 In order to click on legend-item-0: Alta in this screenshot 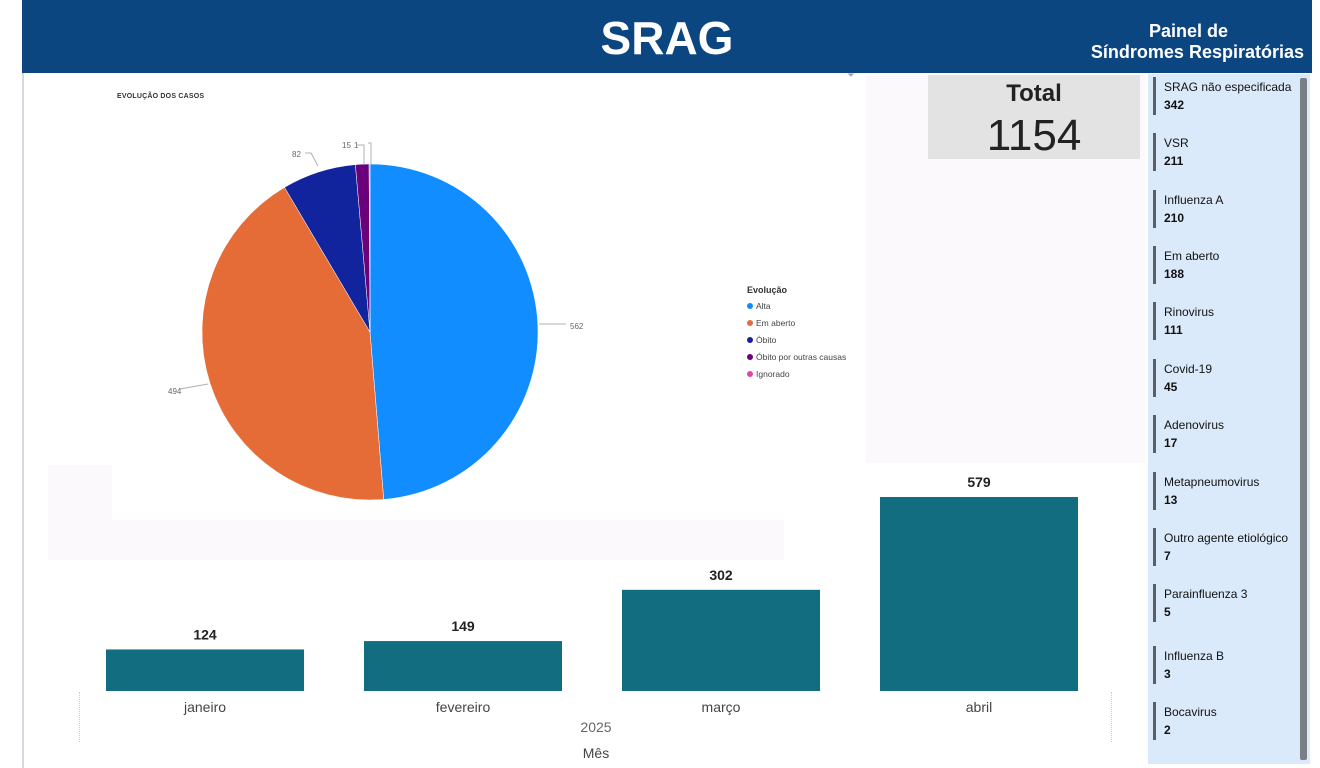, I will do `click(796, 306)`.